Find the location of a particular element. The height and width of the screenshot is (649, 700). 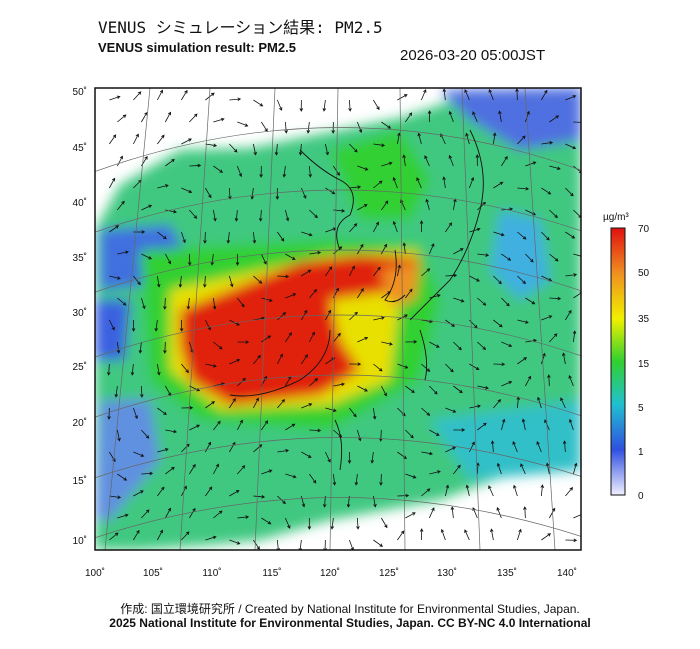

colorbar-tick: 50 is located at coordinates (644, 273).